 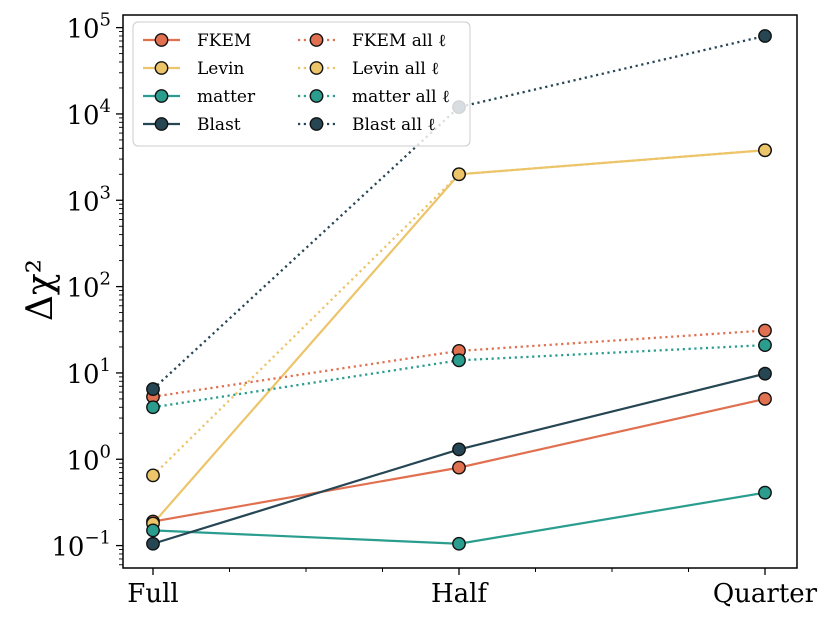 What do you see at coordinates (88, 199) in the screenshot?
I see `y-tick-label: 10³` at bounding box center [88, 199].